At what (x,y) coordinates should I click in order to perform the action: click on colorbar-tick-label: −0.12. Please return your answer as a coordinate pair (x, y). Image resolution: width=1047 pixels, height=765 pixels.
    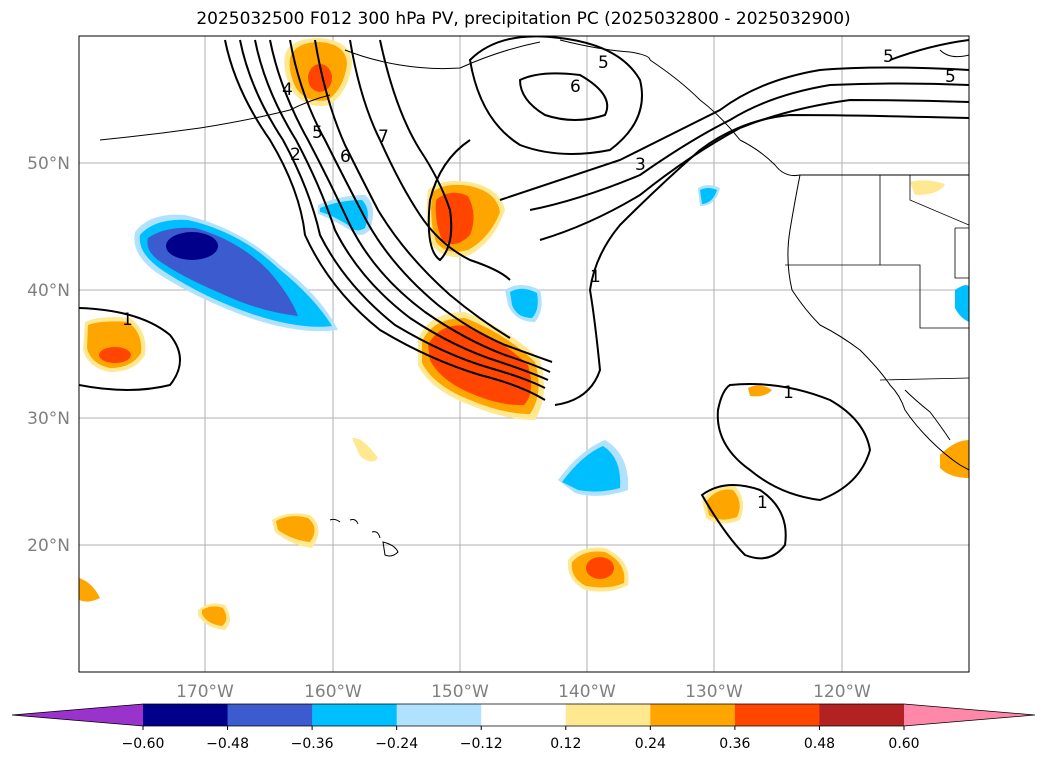
    Looking at the image, I should click on (481, 744).